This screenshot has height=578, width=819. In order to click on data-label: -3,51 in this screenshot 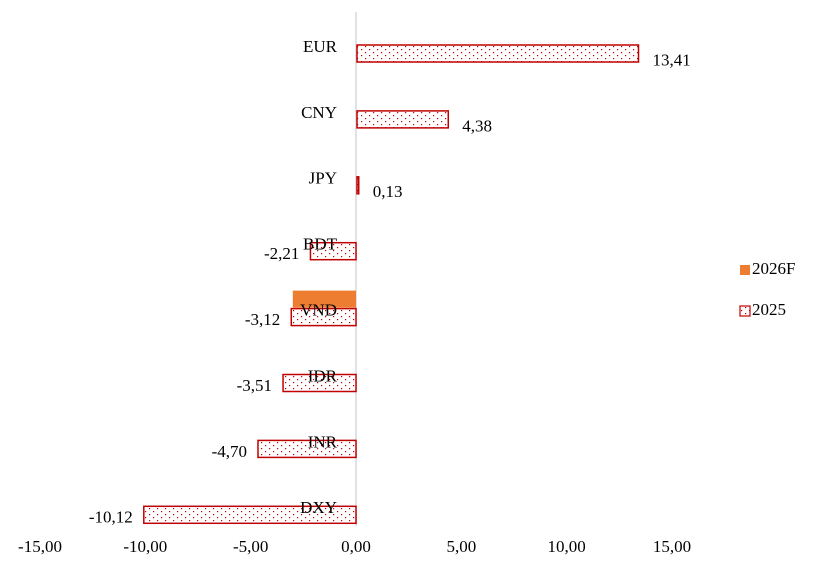, I will do `click(254, 385)`.